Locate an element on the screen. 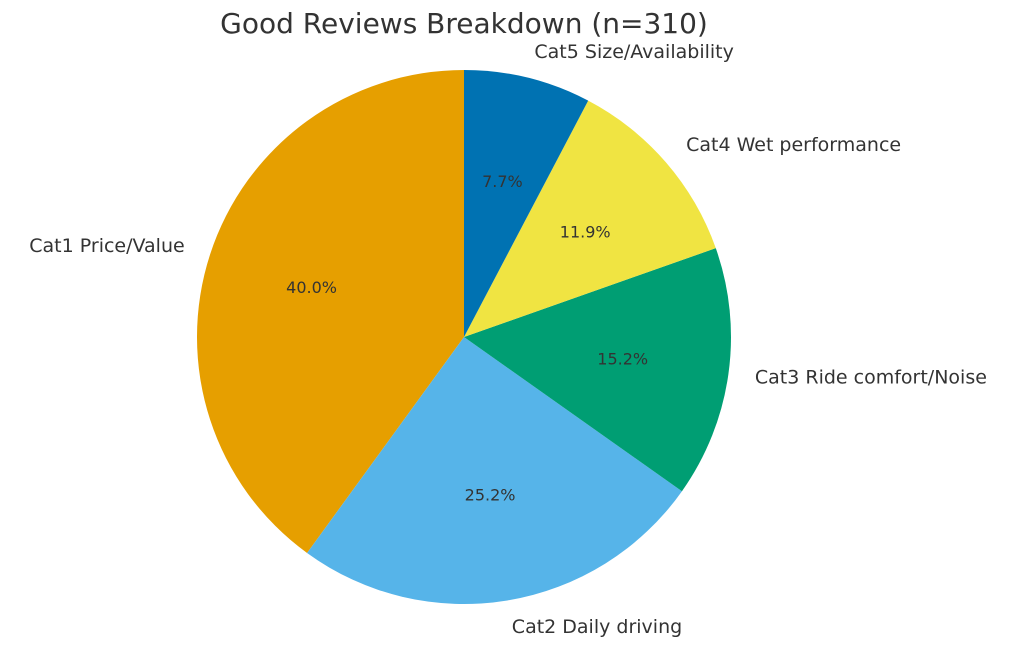 The width and height of the screenshot is (1024, 649). percent-label-cat3-ride-comfort-noise: 15.2% is located at coordinates (622, 359).